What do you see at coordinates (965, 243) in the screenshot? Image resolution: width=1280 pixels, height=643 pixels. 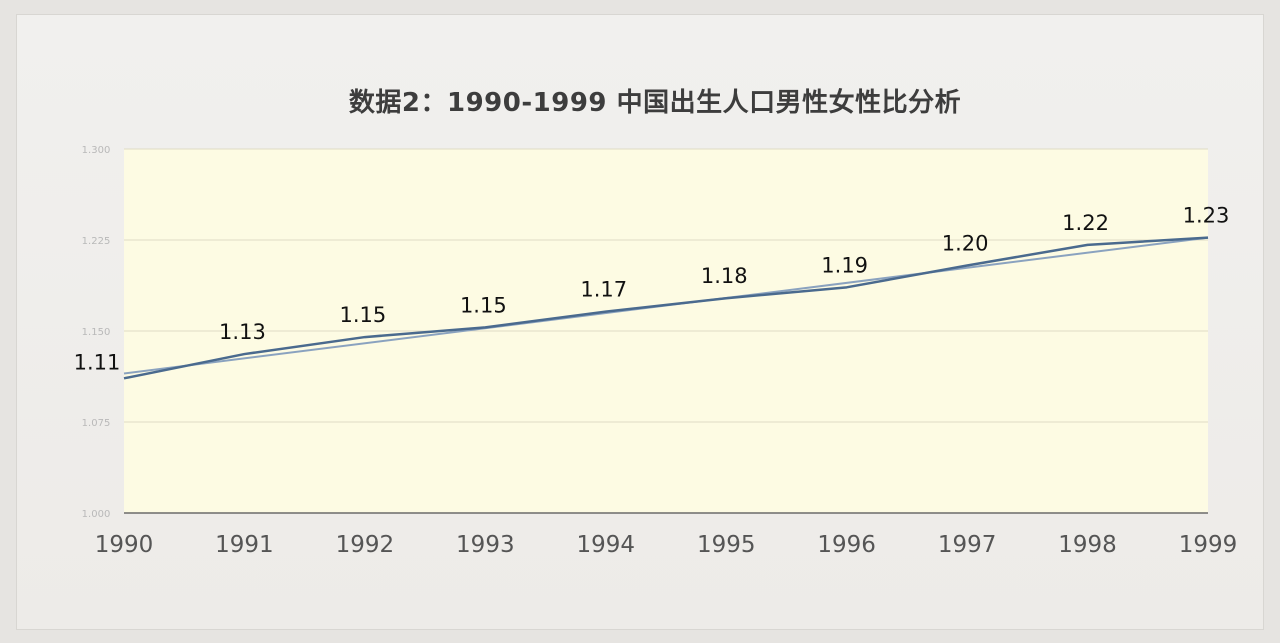 I see `data-label: 1.20` at bounding box center [965, 243].